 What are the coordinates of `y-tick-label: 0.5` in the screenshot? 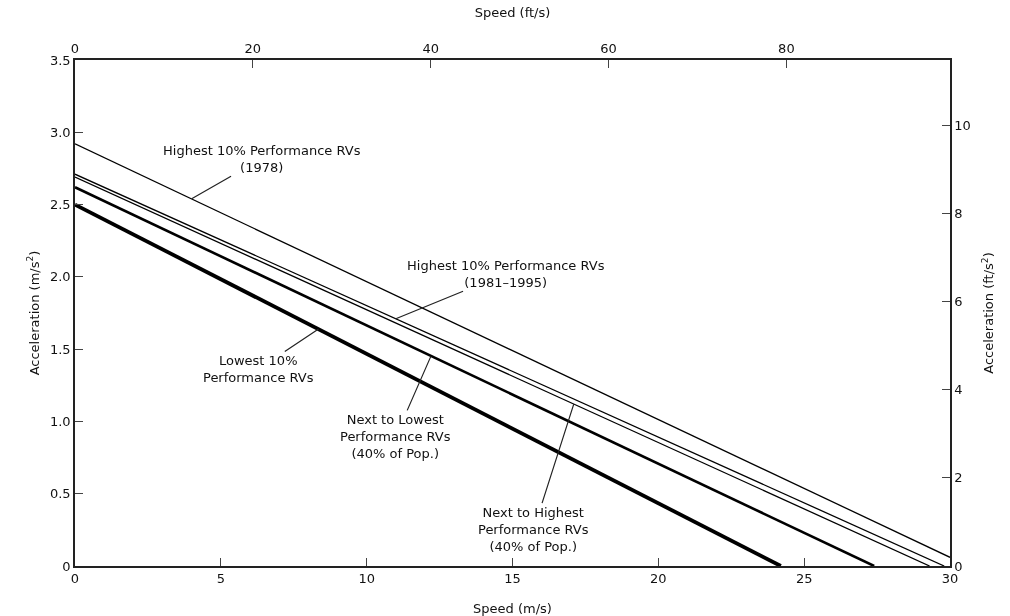 It's located at (60, 494).